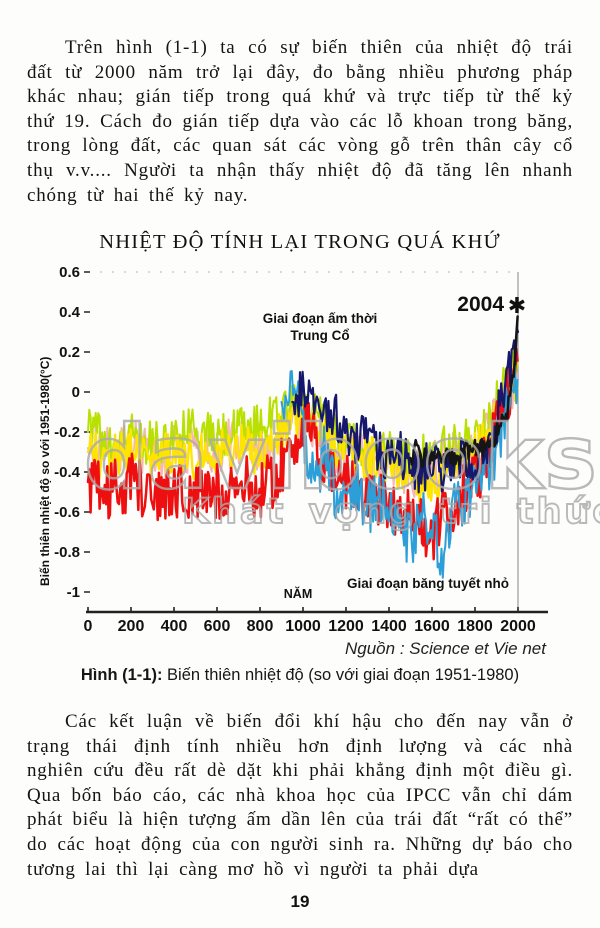 Image resolution: width=600 pixels, height=928 pixels. Describe the element at coordinates (303, 626) in the screenshot. I see `x-tick-label: 1000` at that location.